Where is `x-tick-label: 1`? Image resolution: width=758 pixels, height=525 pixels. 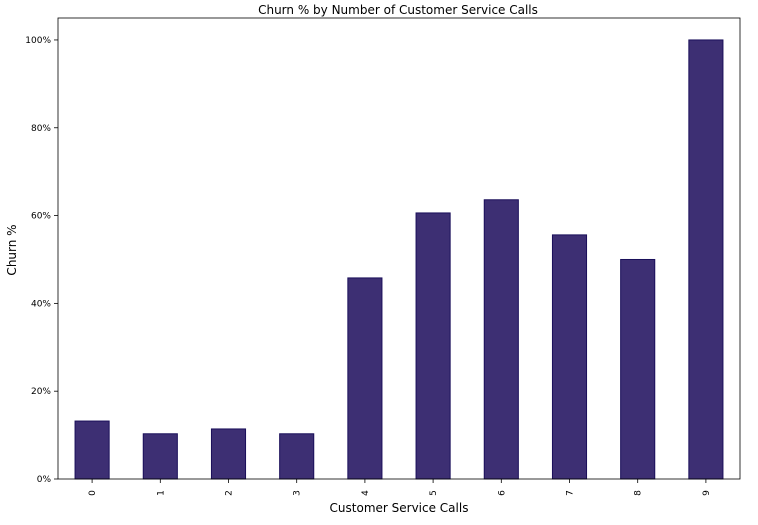
x-tick-label: 1 is located at coordinates (161, 493).